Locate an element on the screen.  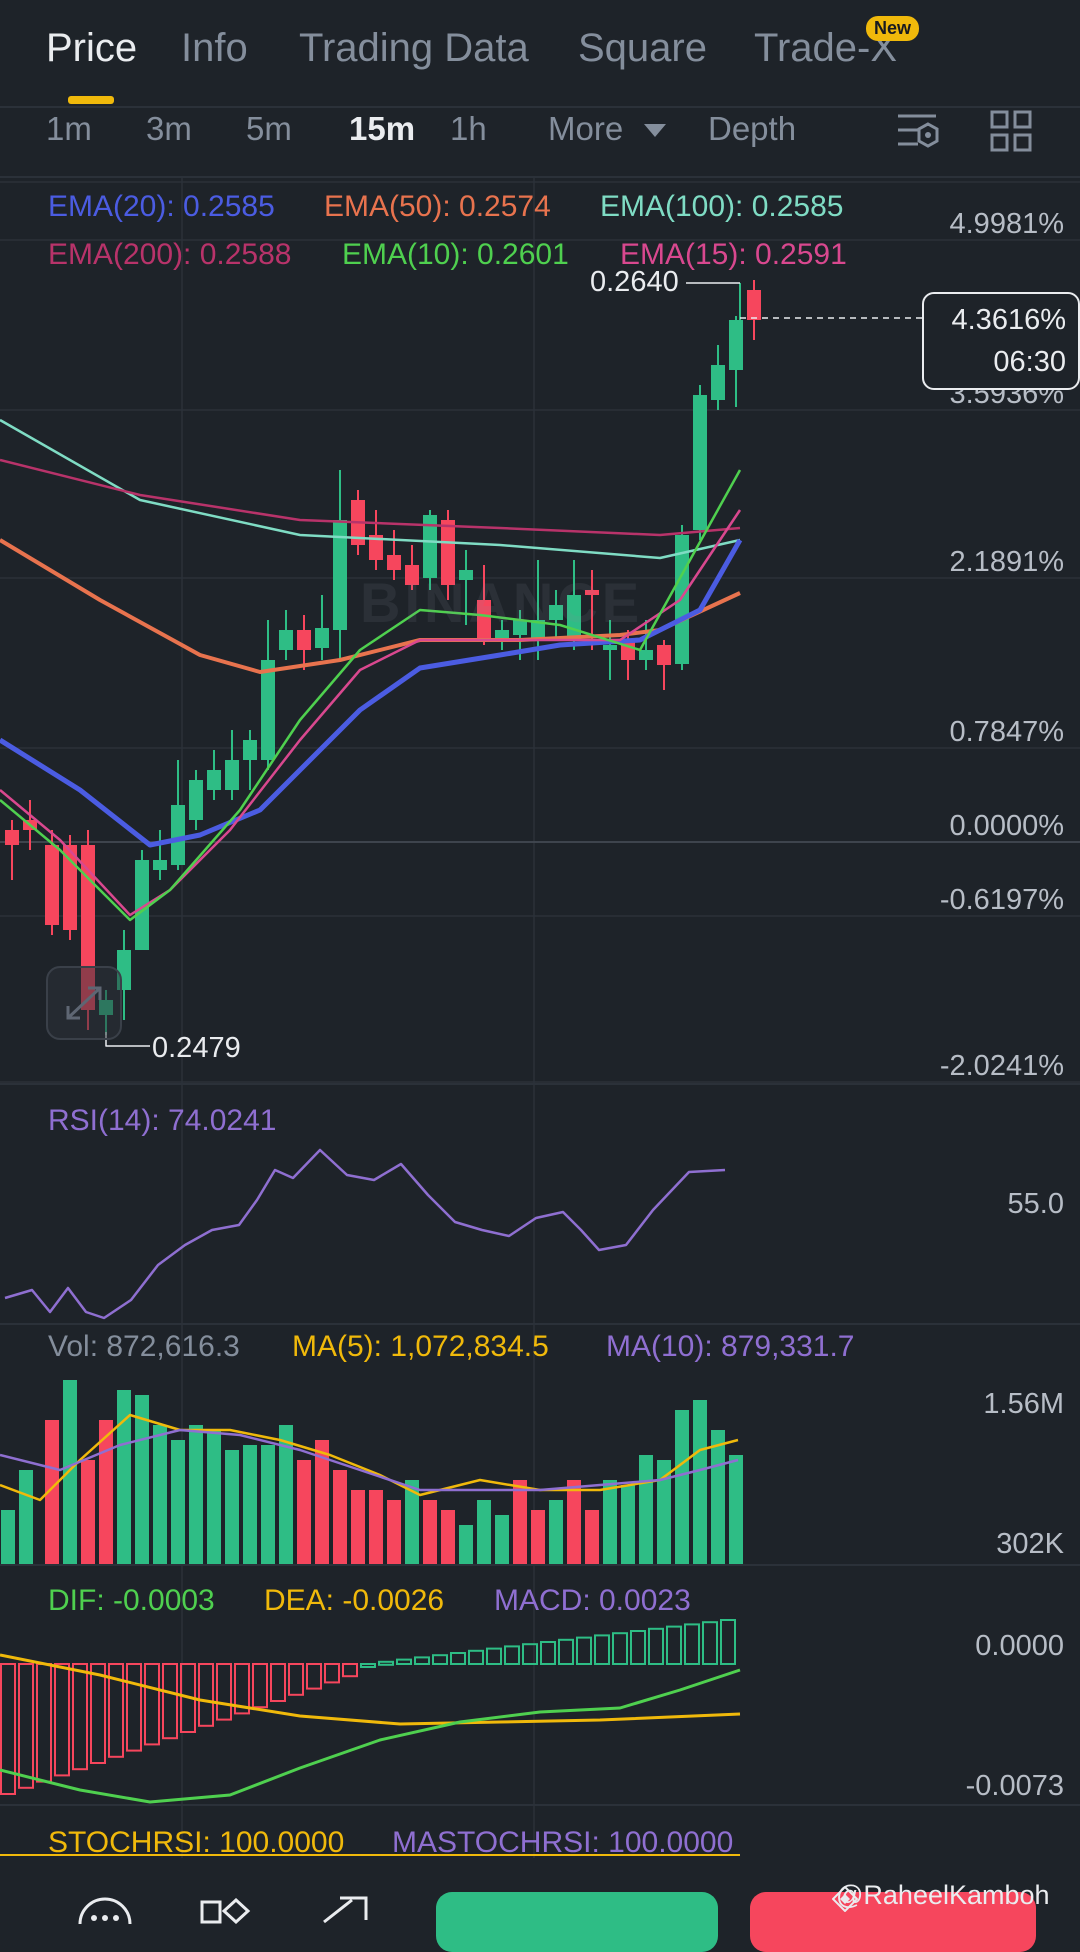
grid-layout-icon is located at coordinates (1011, 131).